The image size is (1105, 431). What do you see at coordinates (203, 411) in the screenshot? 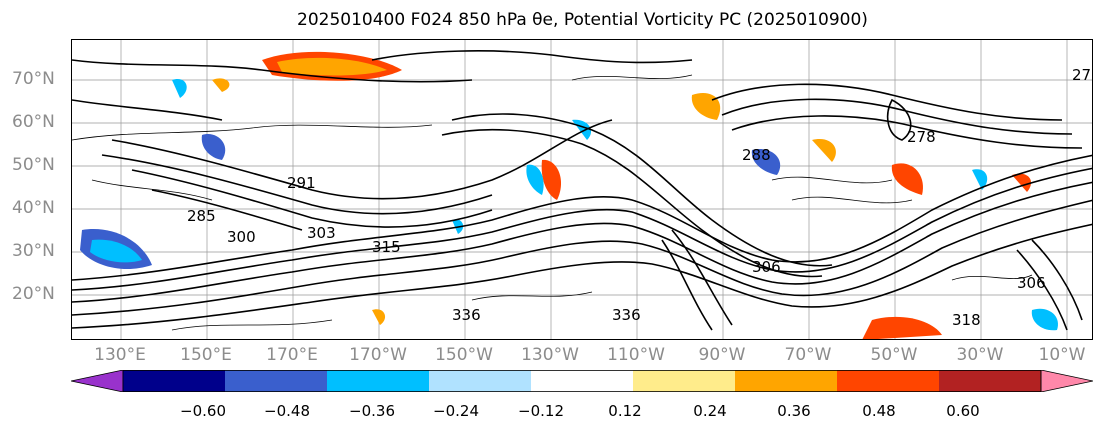
I see `colorbar-tick-label: −0.60` at bounding box center [203, 411].